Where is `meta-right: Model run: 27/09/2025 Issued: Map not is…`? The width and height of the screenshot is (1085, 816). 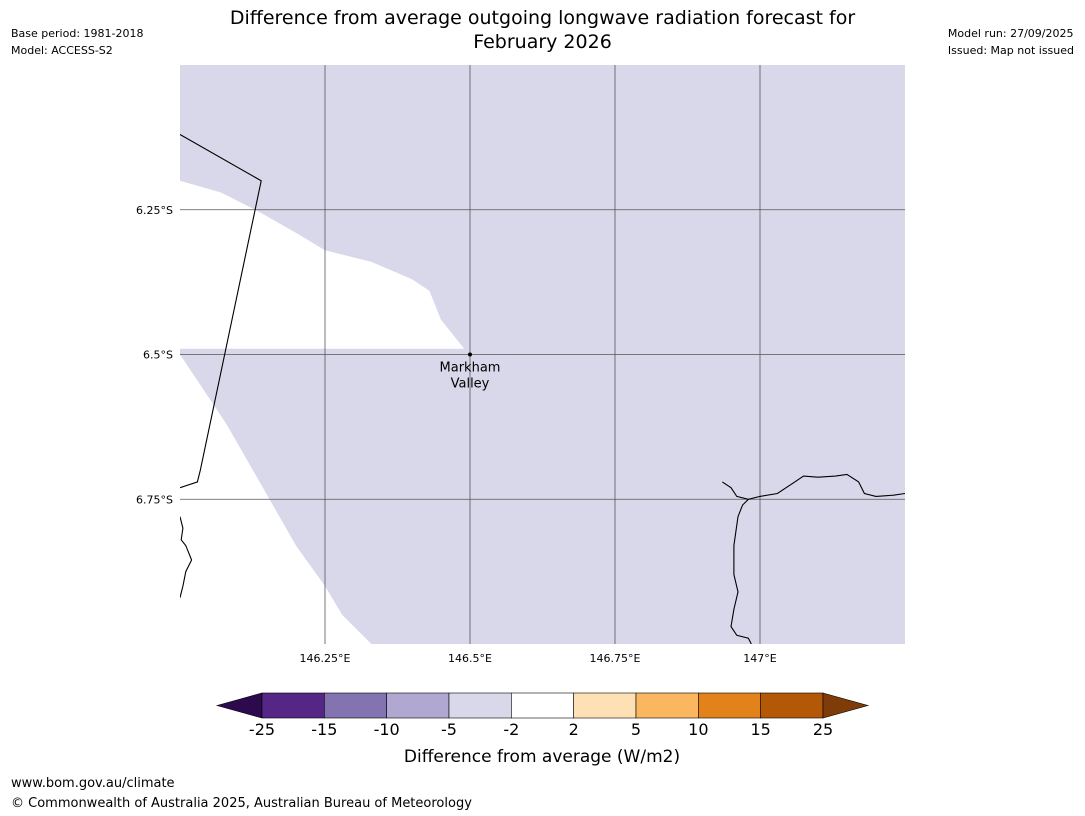 meta-right: Model run: 27/09/2025 Issued: Map not is… is located at coordinates (1011, 42).